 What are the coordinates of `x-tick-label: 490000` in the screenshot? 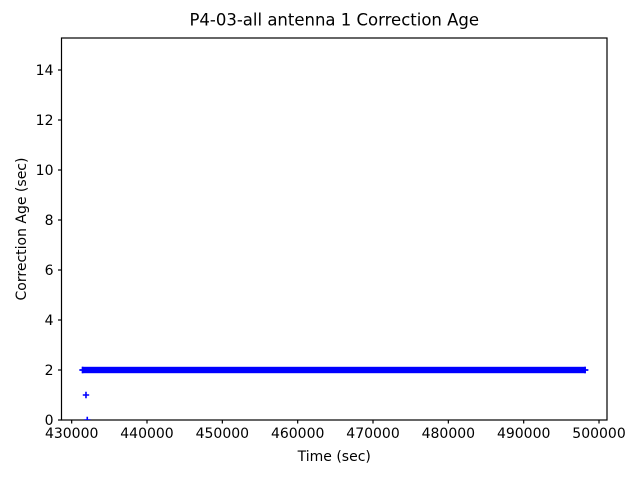 It's located at (523, 434).